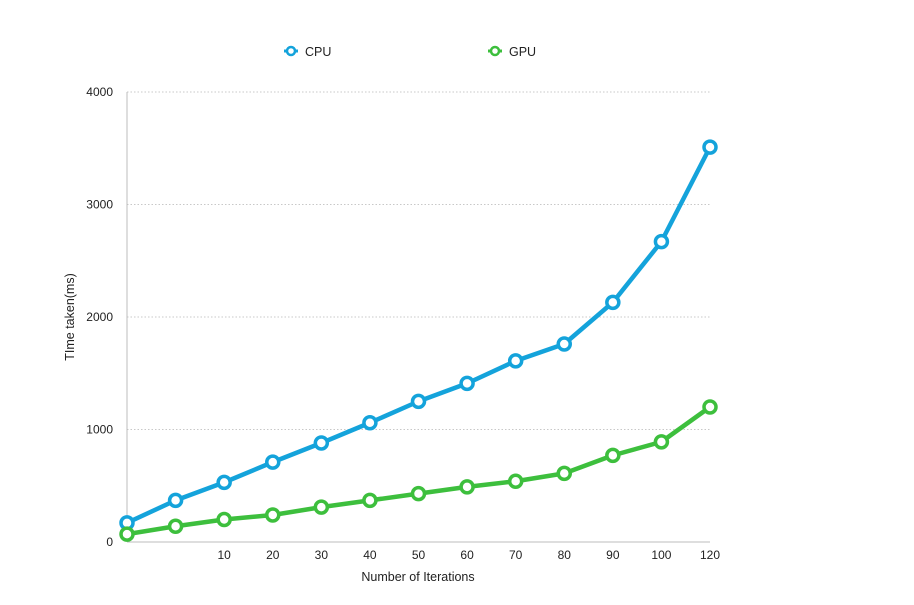 This screenshot has width=914, height=605. Describe the element at coordinates (613, 555) in the screenshot. I see `x-tick-label: 90` at that location.